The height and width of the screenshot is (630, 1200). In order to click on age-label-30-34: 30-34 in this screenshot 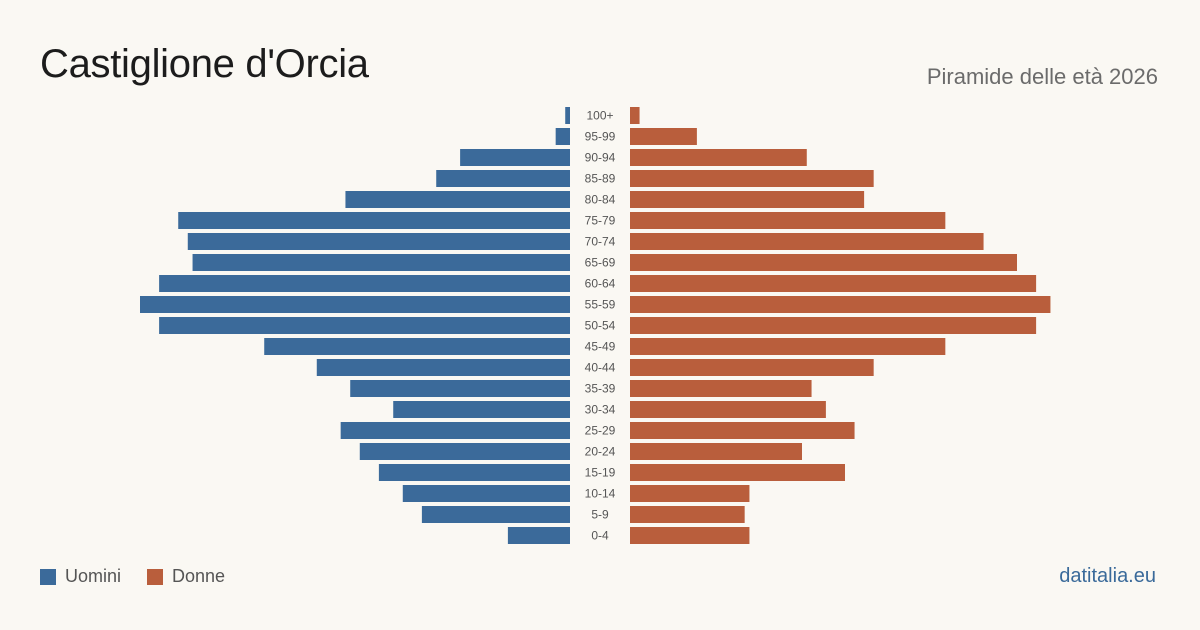, I will do `click(600, 410)`.